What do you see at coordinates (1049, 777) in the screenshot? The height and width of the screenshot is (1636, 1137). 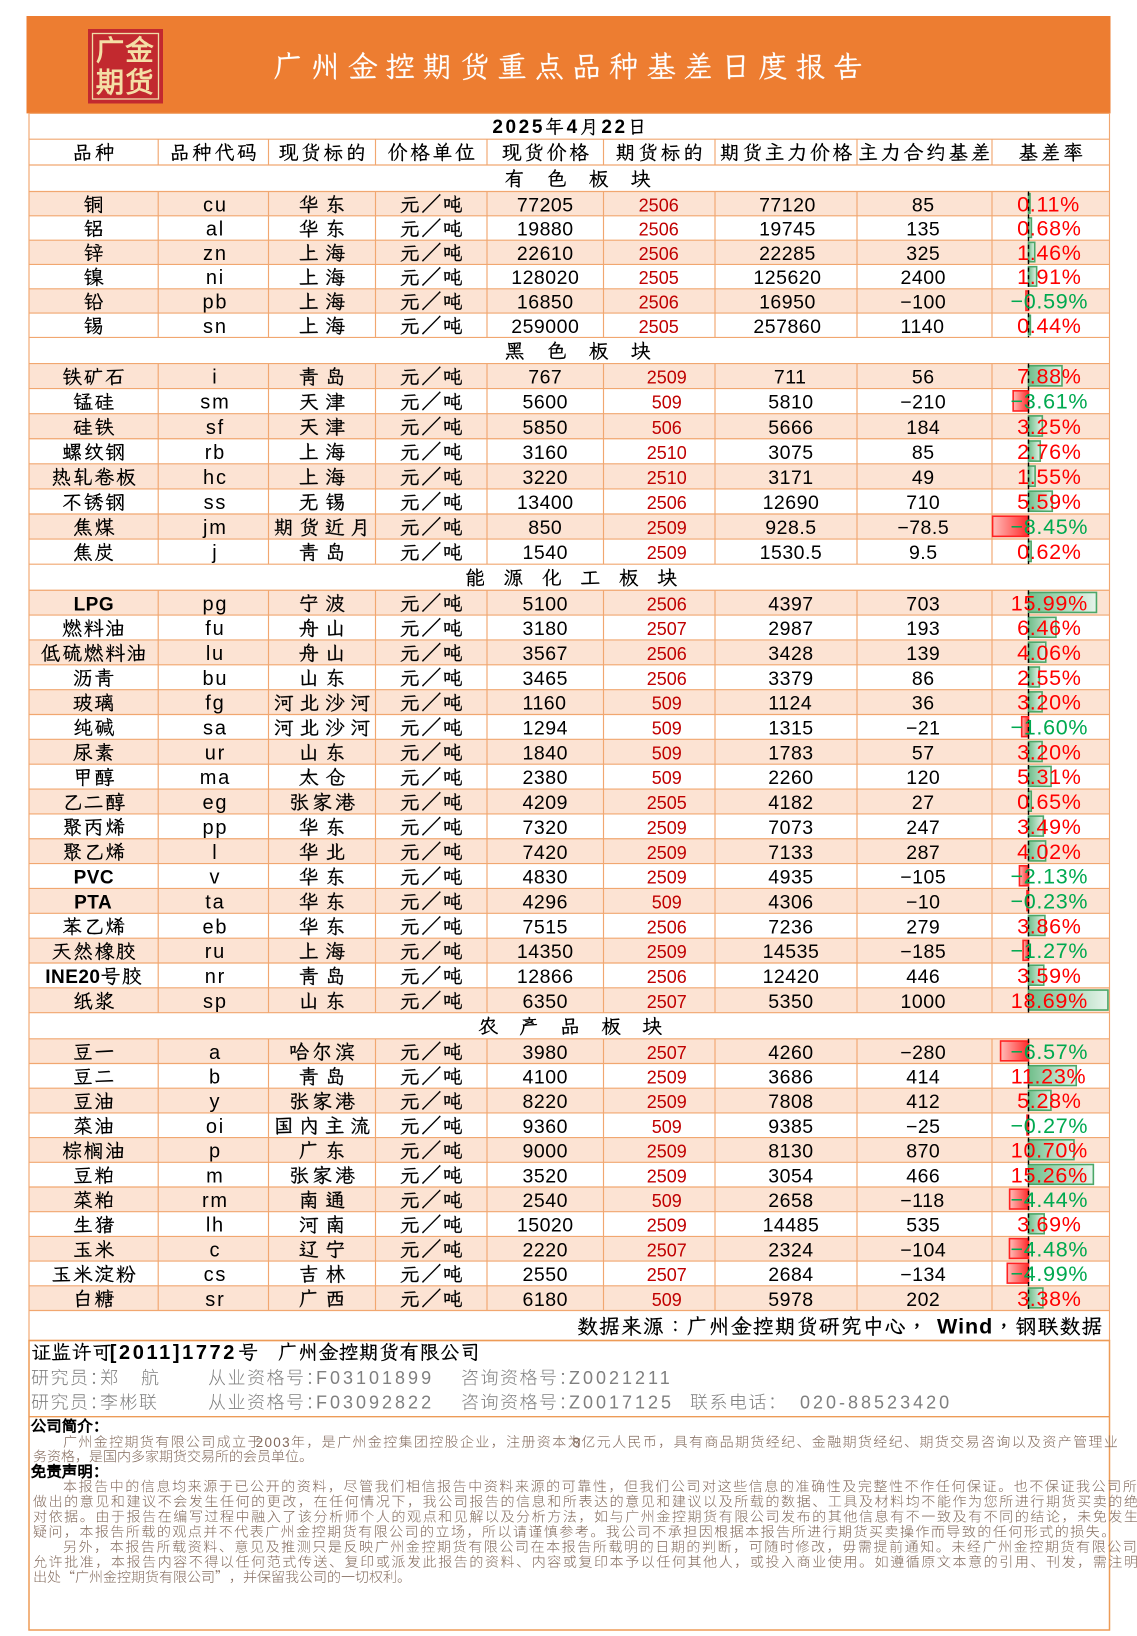 I see `svg-text: 5.31%` at bounding box center [1049, 777].